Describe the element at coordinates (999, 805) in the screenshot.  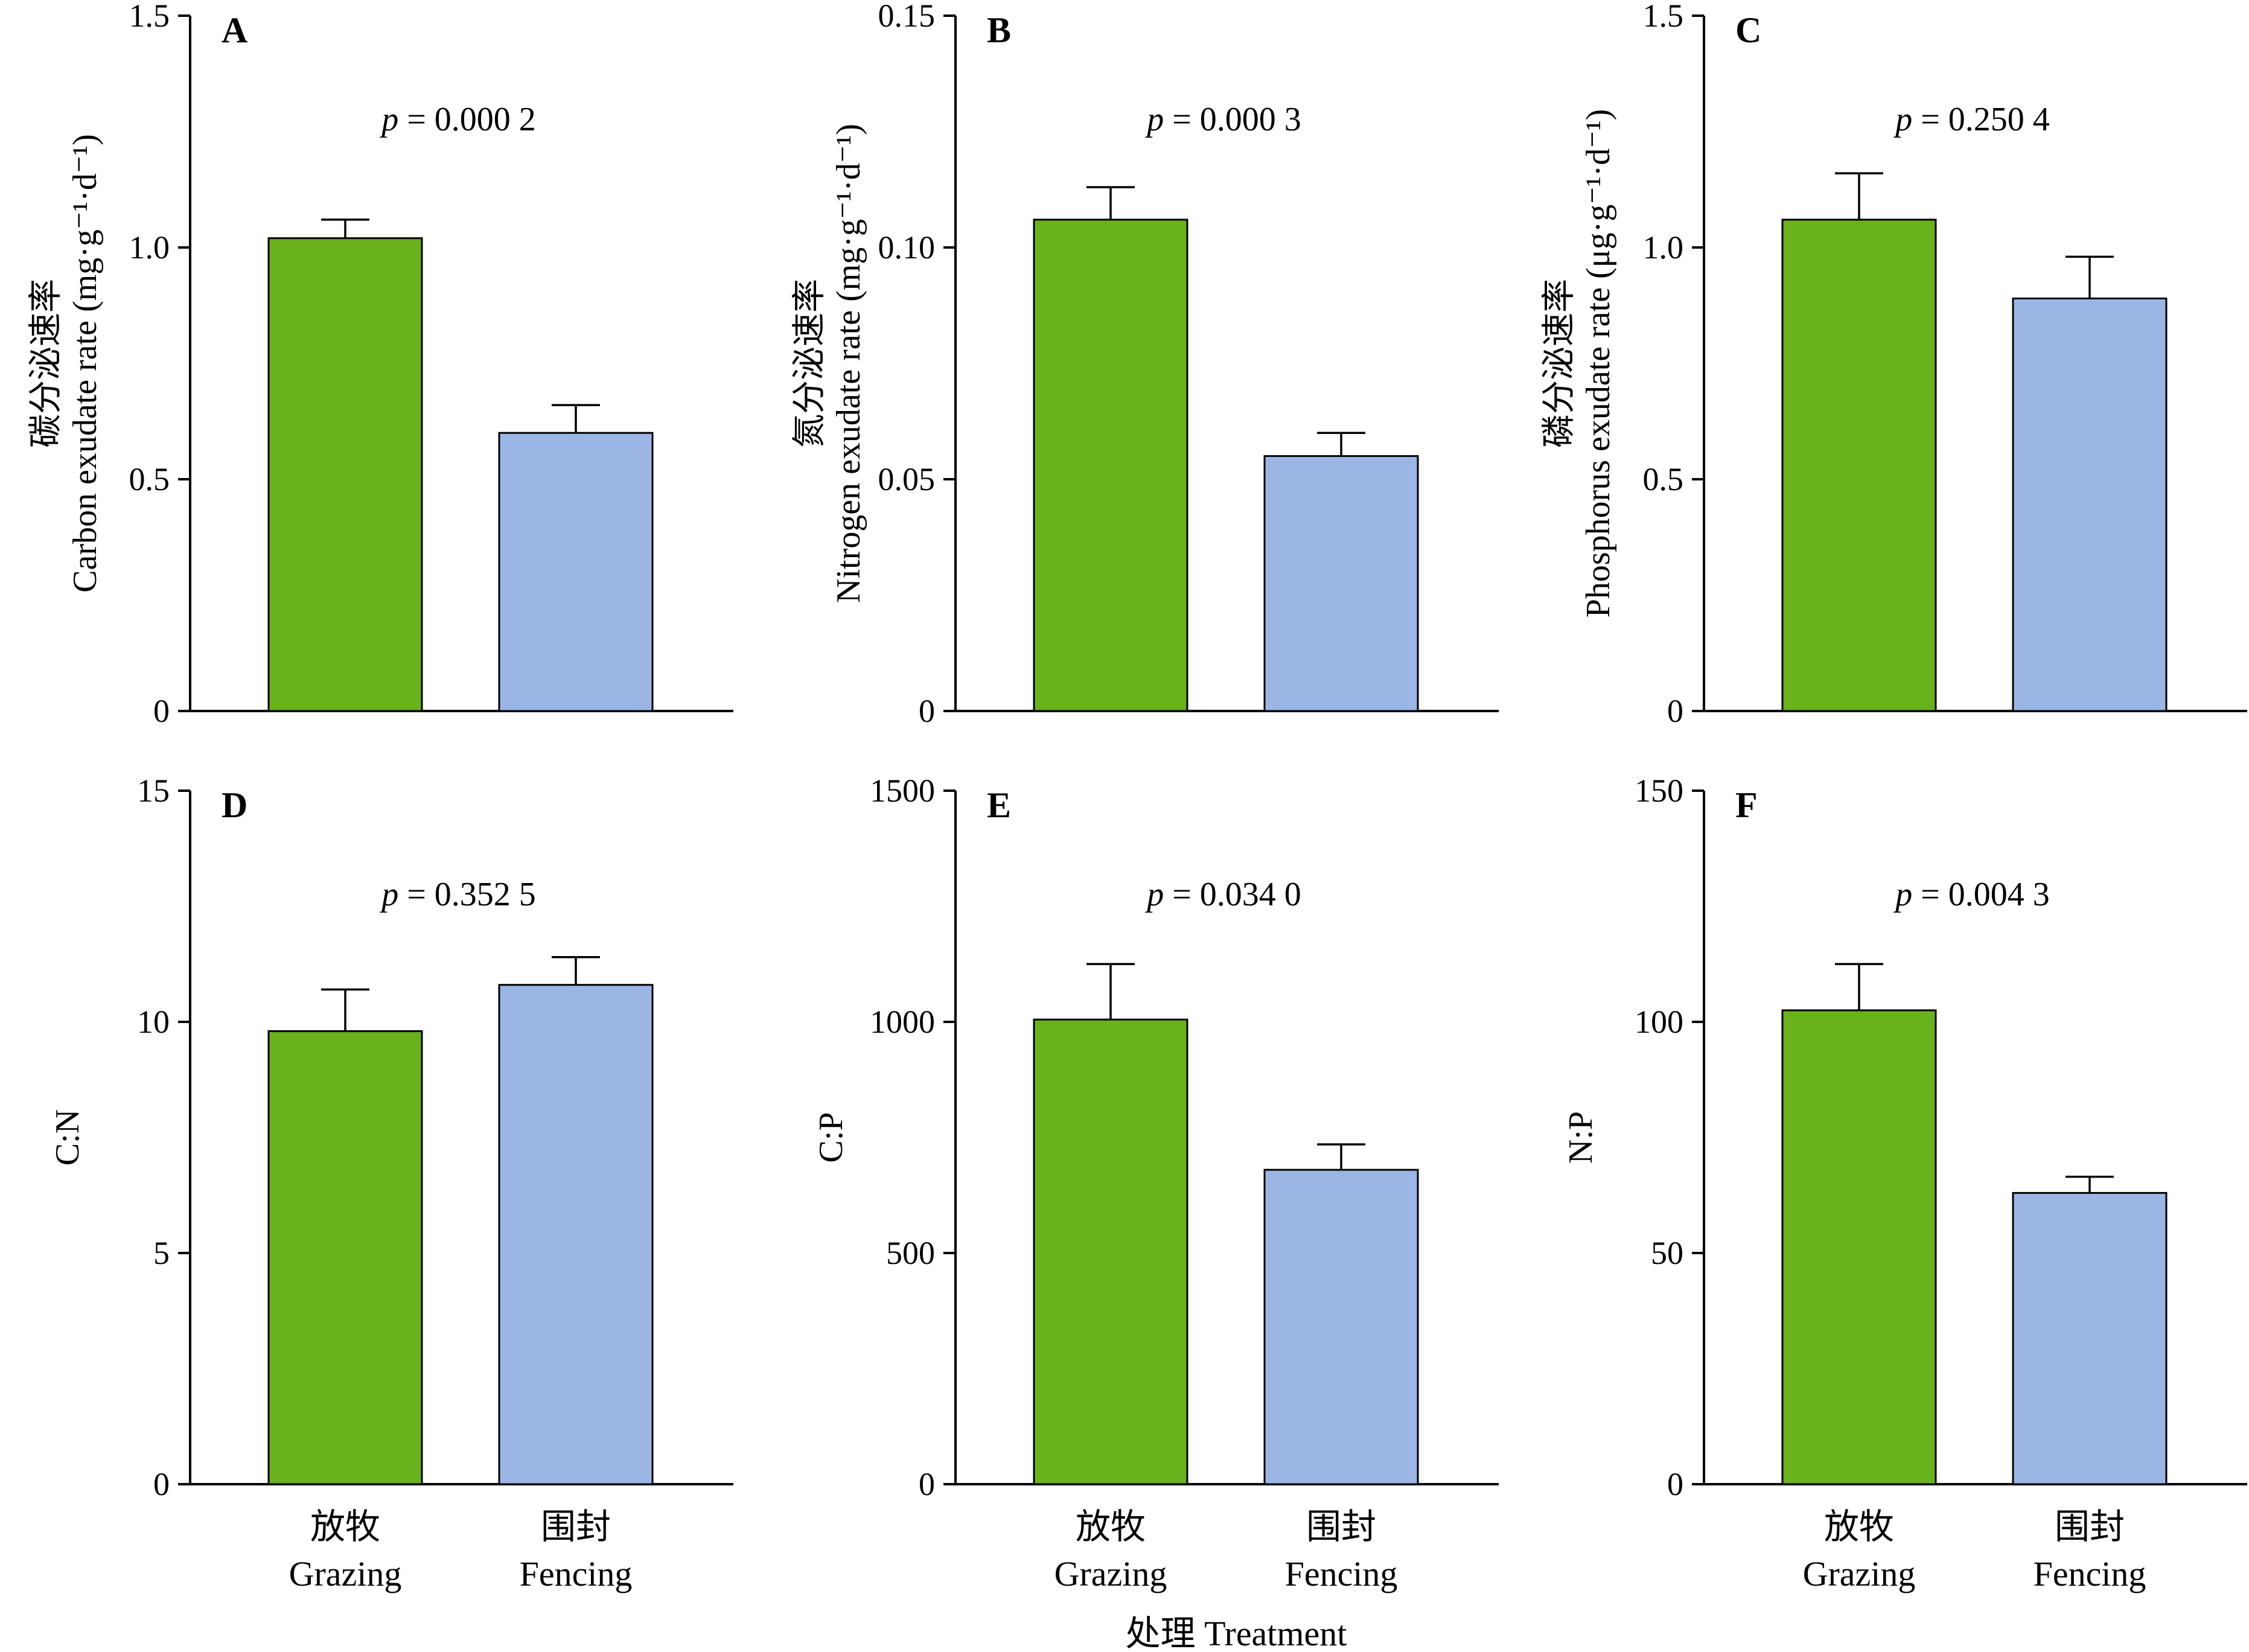
I see `panel-label: E` at that location.